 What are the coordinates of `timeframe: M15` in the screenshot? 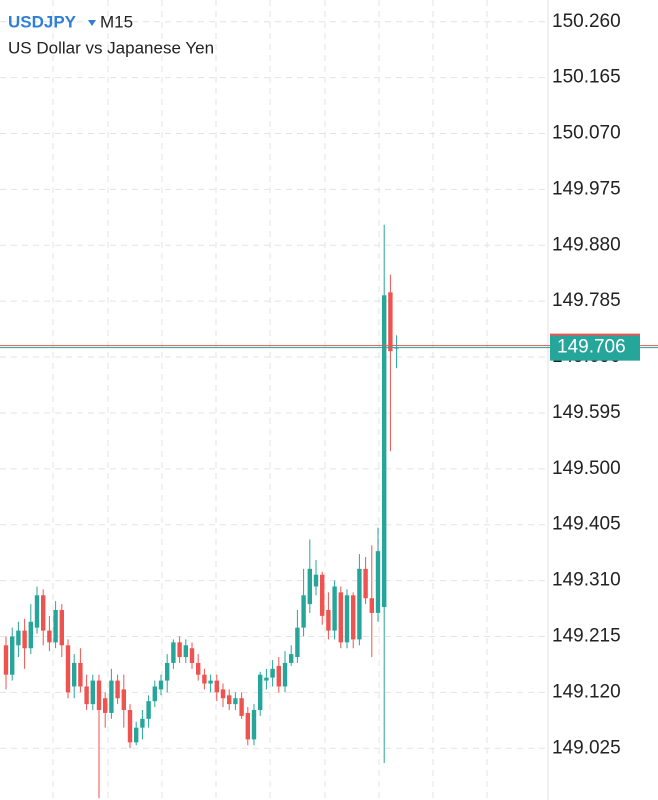 It's located at (116, 21).